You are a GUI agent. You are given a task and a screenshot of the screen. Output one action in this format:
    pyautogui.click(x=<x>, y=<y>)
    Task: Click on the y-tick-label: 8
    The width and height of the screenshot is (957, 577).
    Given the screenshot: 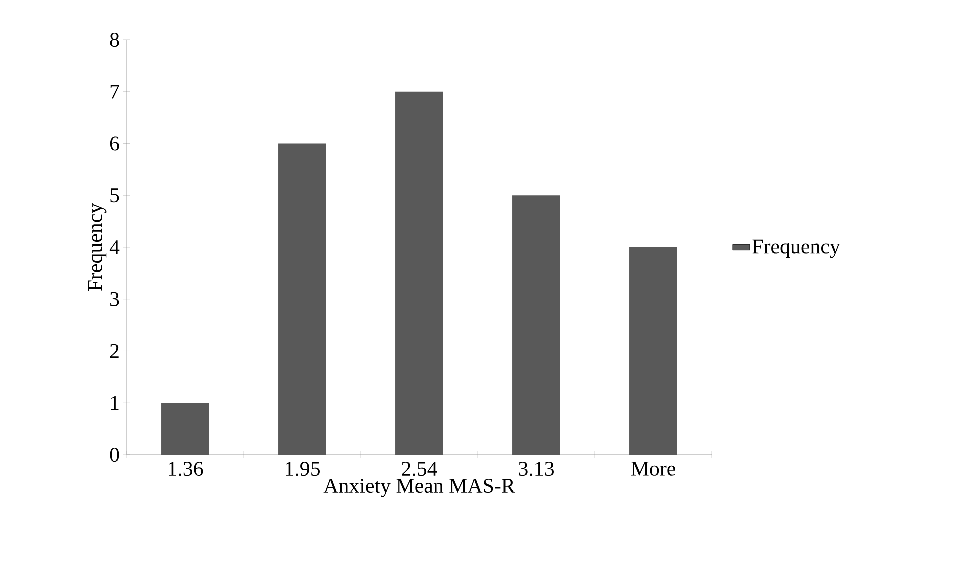 What is the action you would take?
    pyautogui.click(x=115, y=40)
    